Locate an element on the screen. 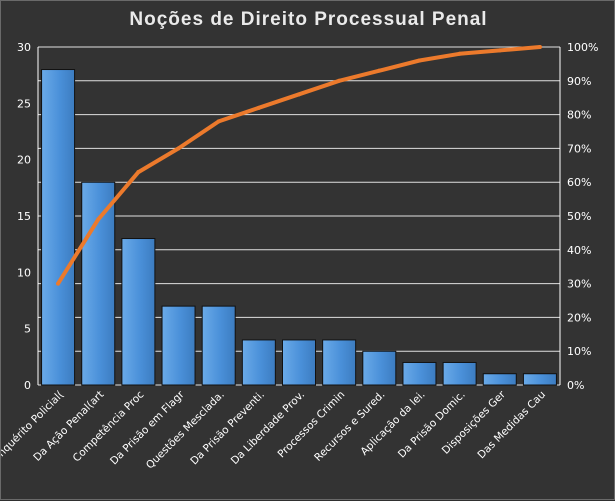 Image resolution: width=615 pixels, height=501 pixels. left-tick-label: 0 is located at coordinates (27, 385).